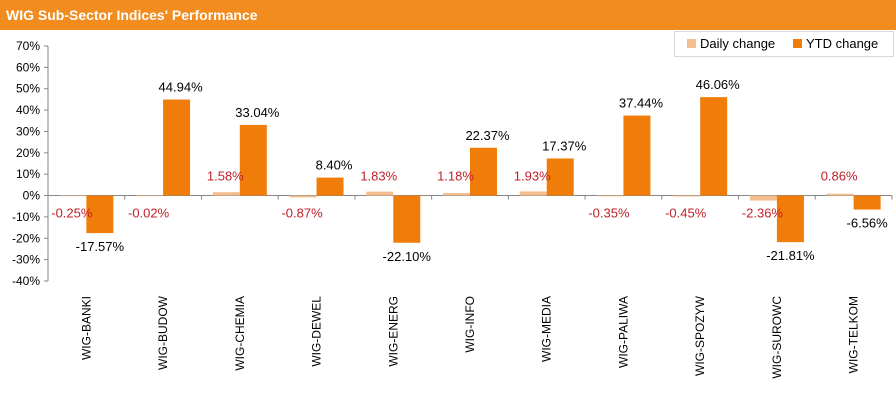 This screenshot has width=896, height=407. What do you see at coordinates (718, 84) in the screenshot?
I see `ytd-change-label: 46.06%` at bounding box center [718, 84].